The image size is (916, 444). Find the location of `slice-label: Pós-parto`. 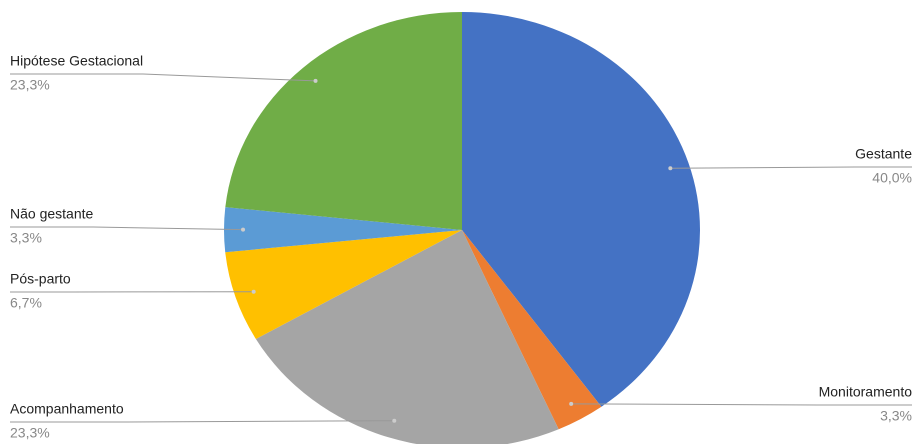

slice-label: Pós-parto is located at coordinates (40, 279).